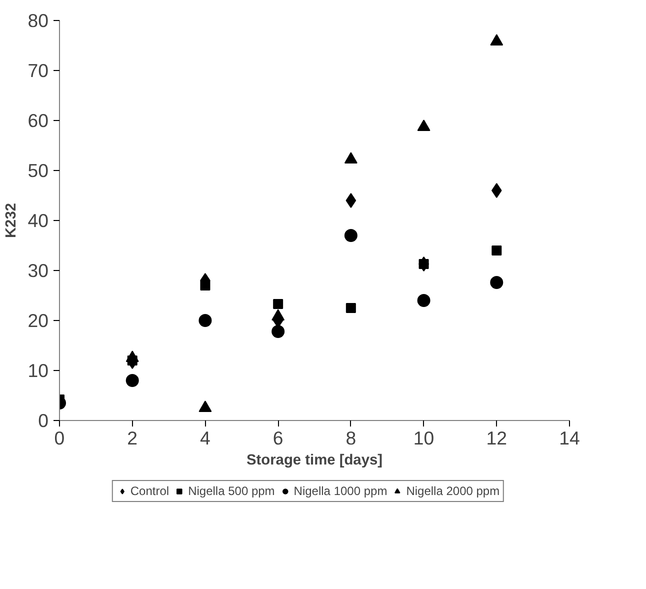 The height and width of the screenshot is (589, 646). What do you see at coordinates (38, 270) in the screenshot?
I see `y-tick-label: 30` at bounding box center [38, 270].